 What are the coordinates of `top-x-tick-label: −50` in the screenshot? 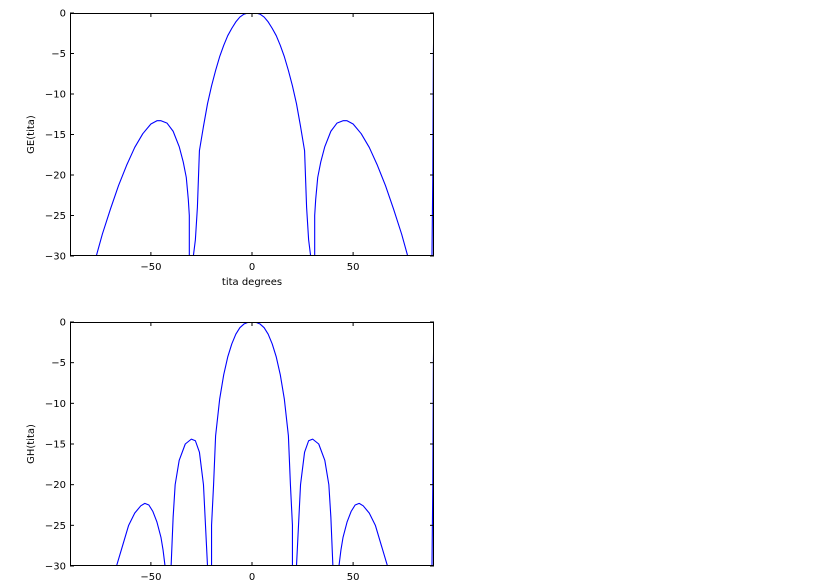 It's located at (150, 267).